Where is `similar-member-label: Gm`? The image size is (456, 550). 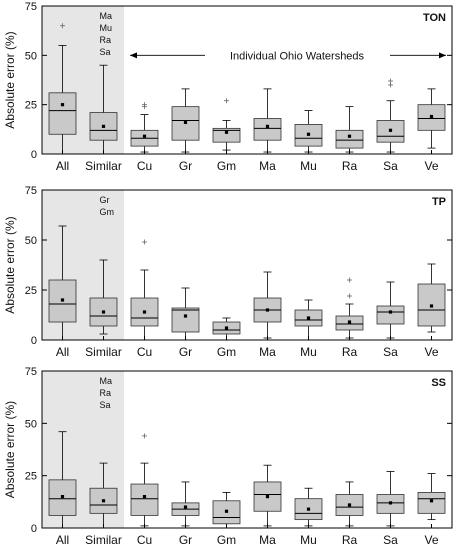 similar-member-label: Gm is located at coordinates (107, 212).